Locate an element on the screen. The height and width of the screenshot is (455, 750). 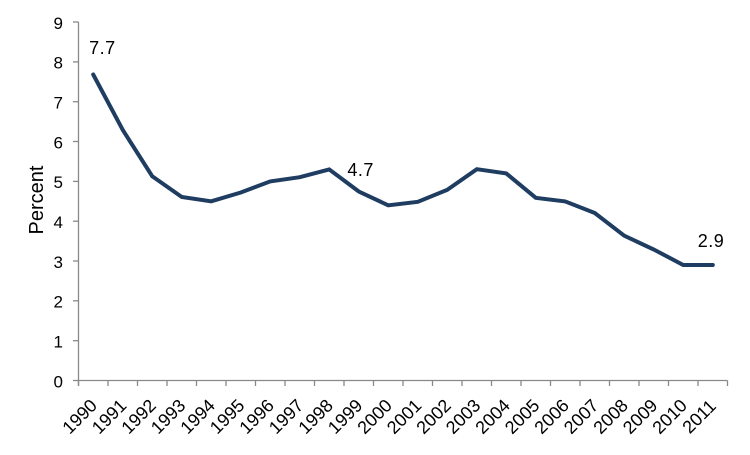
svg-text: 1 is located at coordinates (58, 342).